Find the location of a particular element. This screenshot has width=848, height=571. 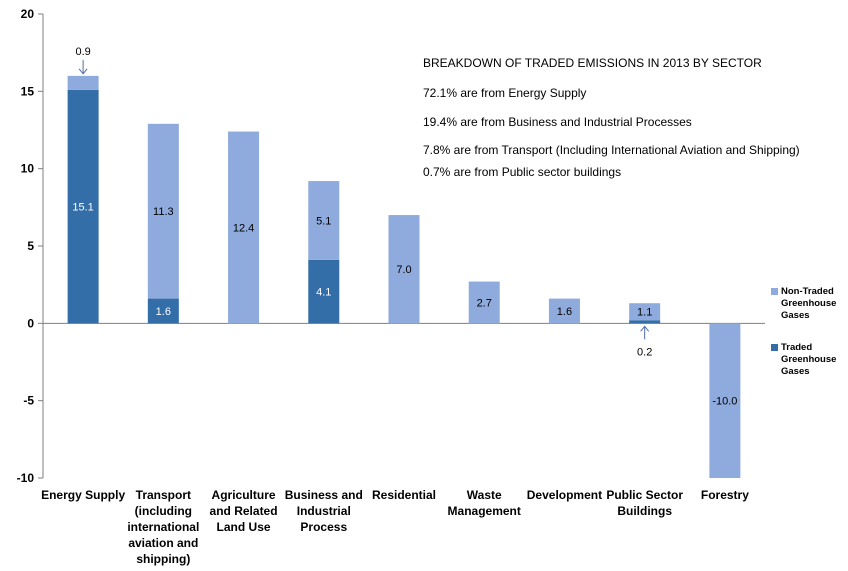

data-label: 4.1 is located at coordinates (323, 293).